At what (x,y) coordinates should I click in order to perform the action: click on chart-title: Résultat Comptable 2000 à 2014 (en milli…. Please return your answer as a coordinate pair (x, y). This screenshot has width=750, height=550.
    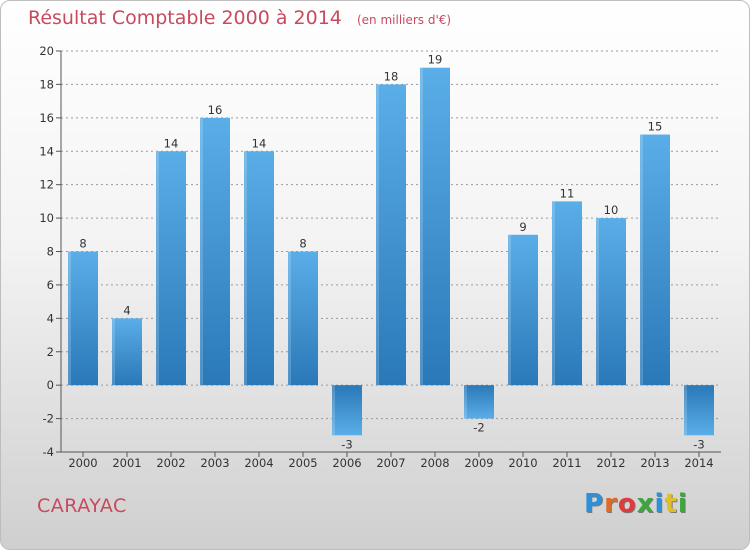
    Looking at the image, I should click on (239, 18).